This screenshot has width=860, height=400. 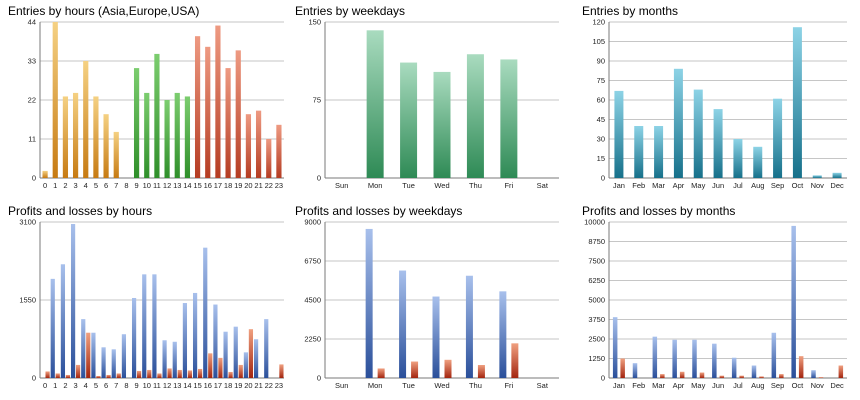 I want to click on y-tick-label: 45, so click(x=601, y=119).